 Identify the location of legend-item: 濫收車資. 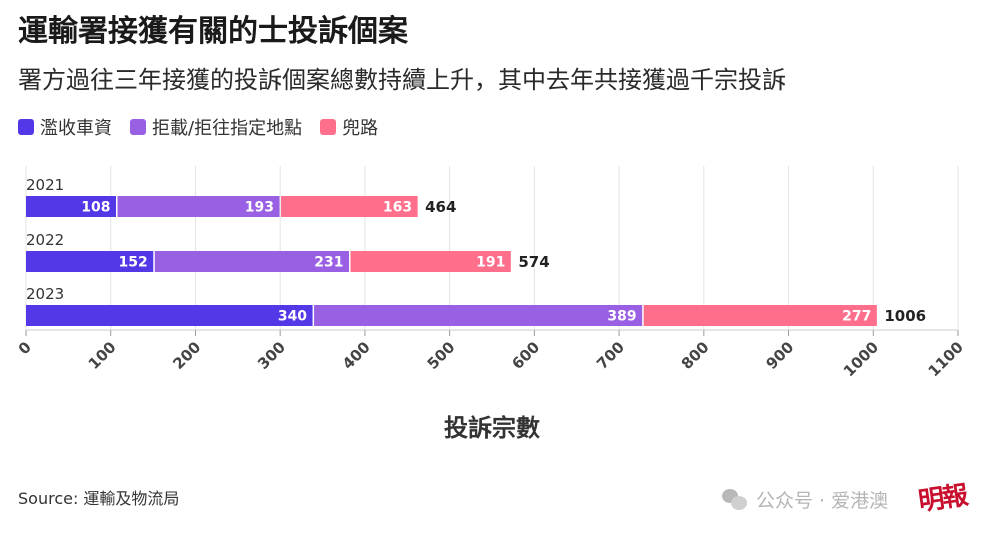
(65, 127).